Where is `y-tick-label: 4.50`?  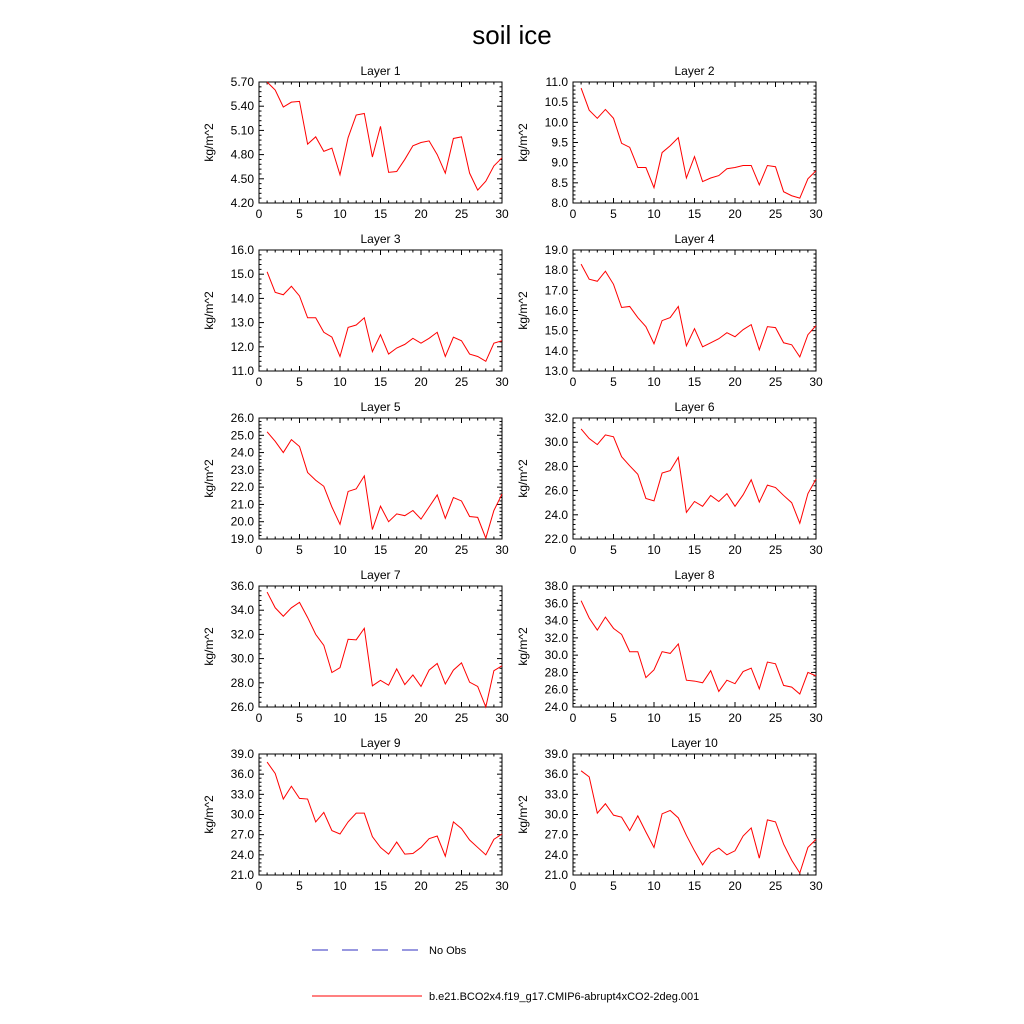 y-tick-label: 4.50 is located at coordinates (243, 179).